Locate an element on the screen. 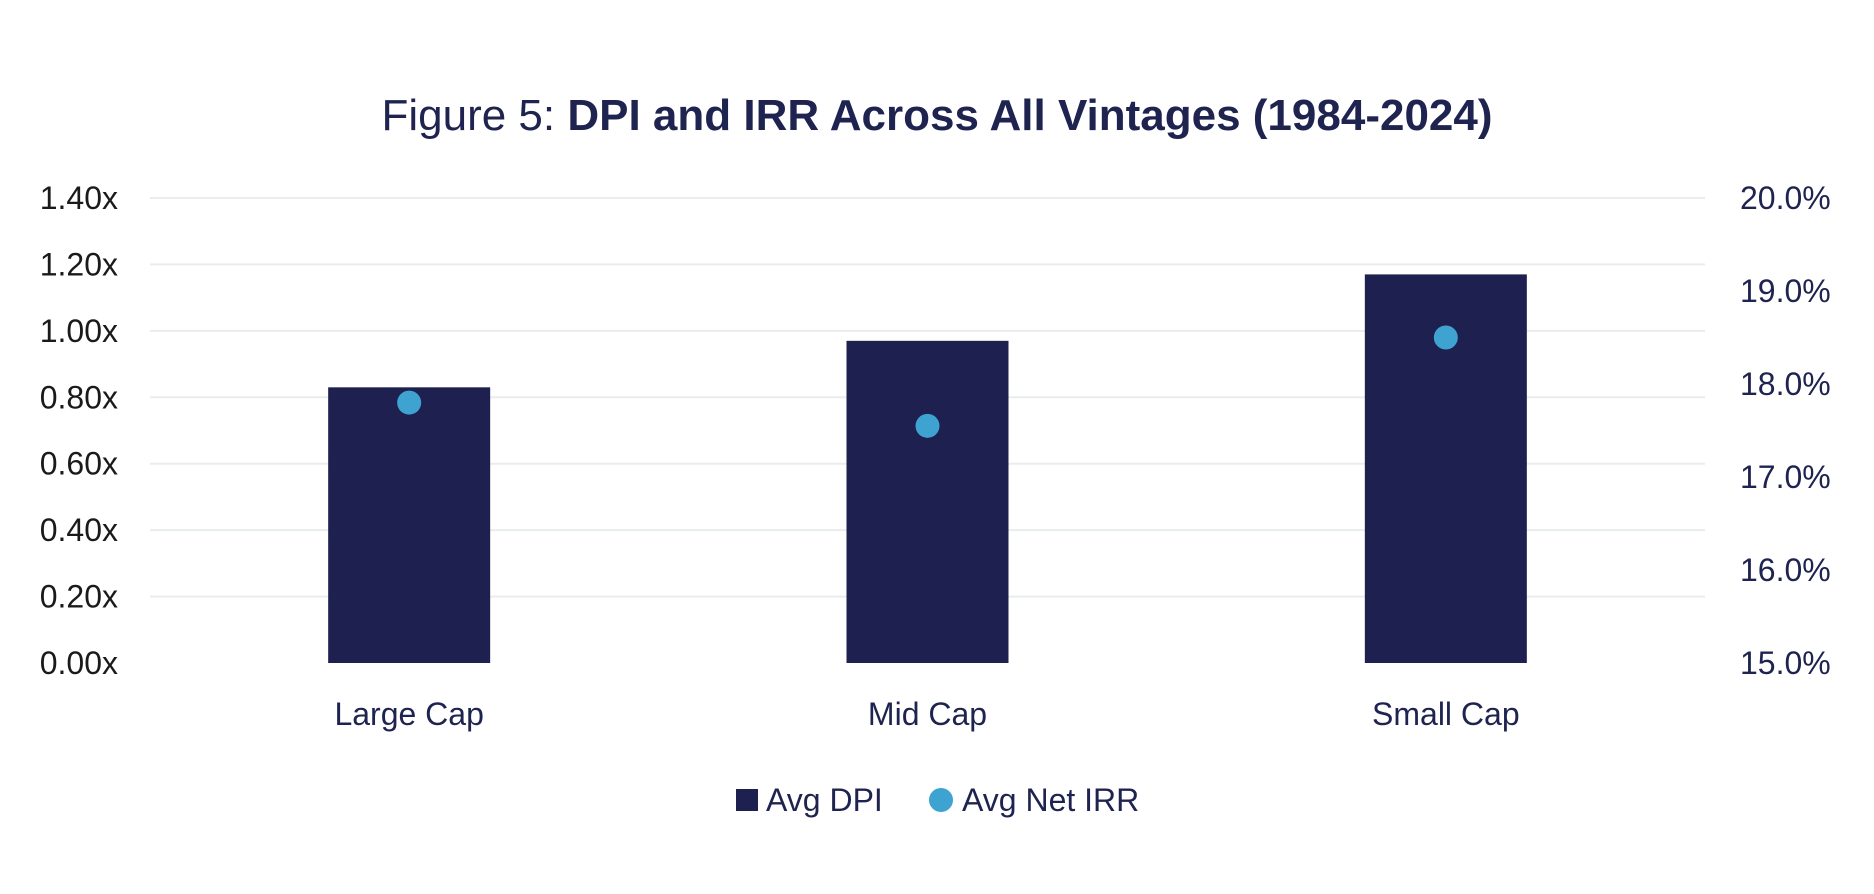 The height and width of the screenshot is (894, 1874). irr-dots is located at coordinates (927, 381).